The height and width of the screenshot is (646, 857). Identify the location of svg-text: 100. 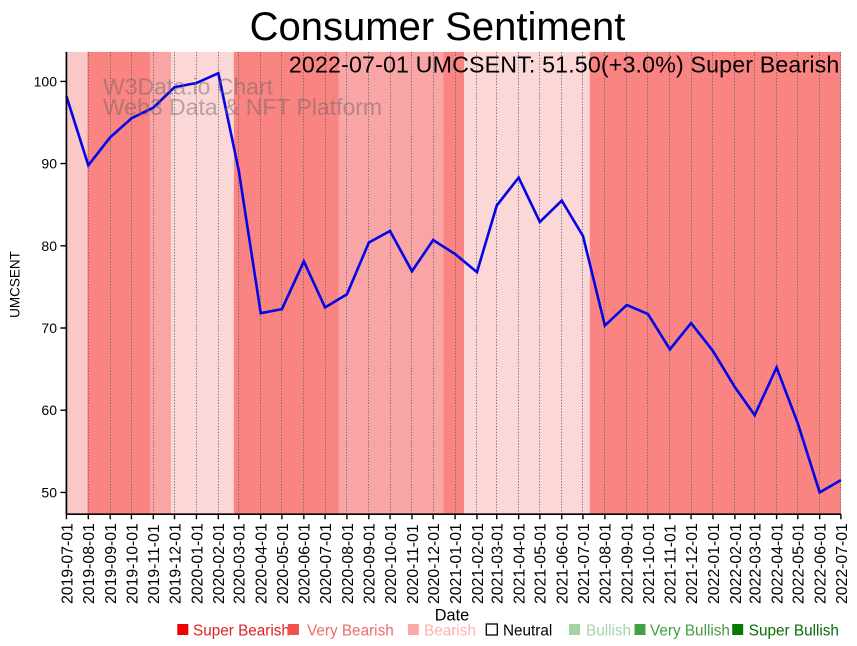
(46, 81).